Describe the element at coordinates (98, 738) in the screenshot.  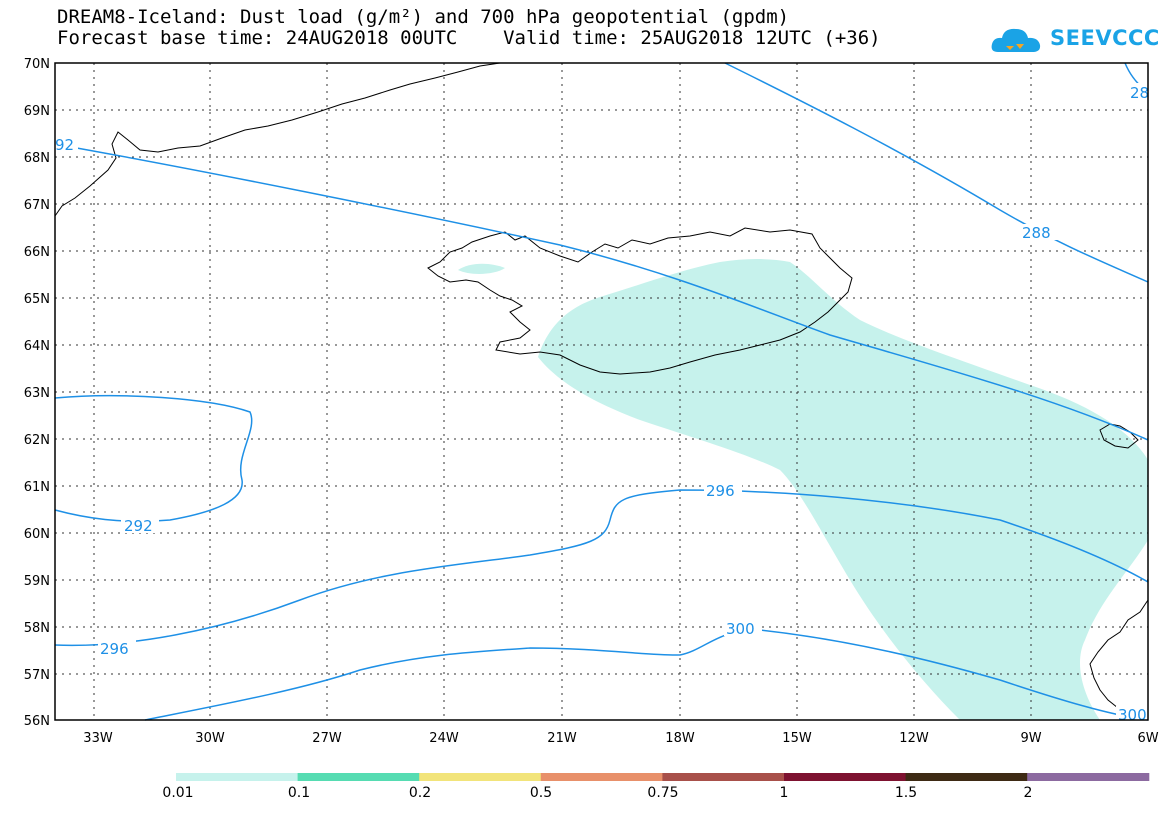
I see `lon-label: 33W` at that location.